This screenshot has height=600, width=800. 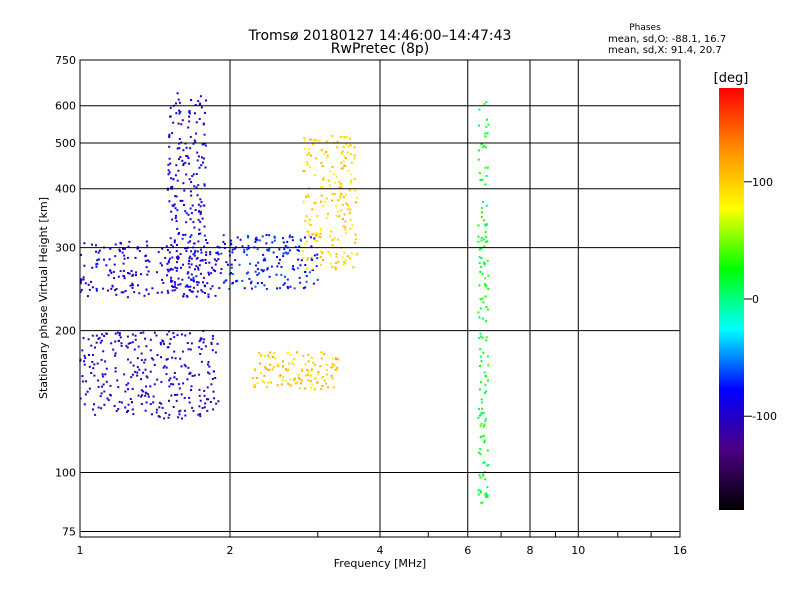 I want to click on x-axis-label: Frequency [MHz], so click(x=380, y=563).